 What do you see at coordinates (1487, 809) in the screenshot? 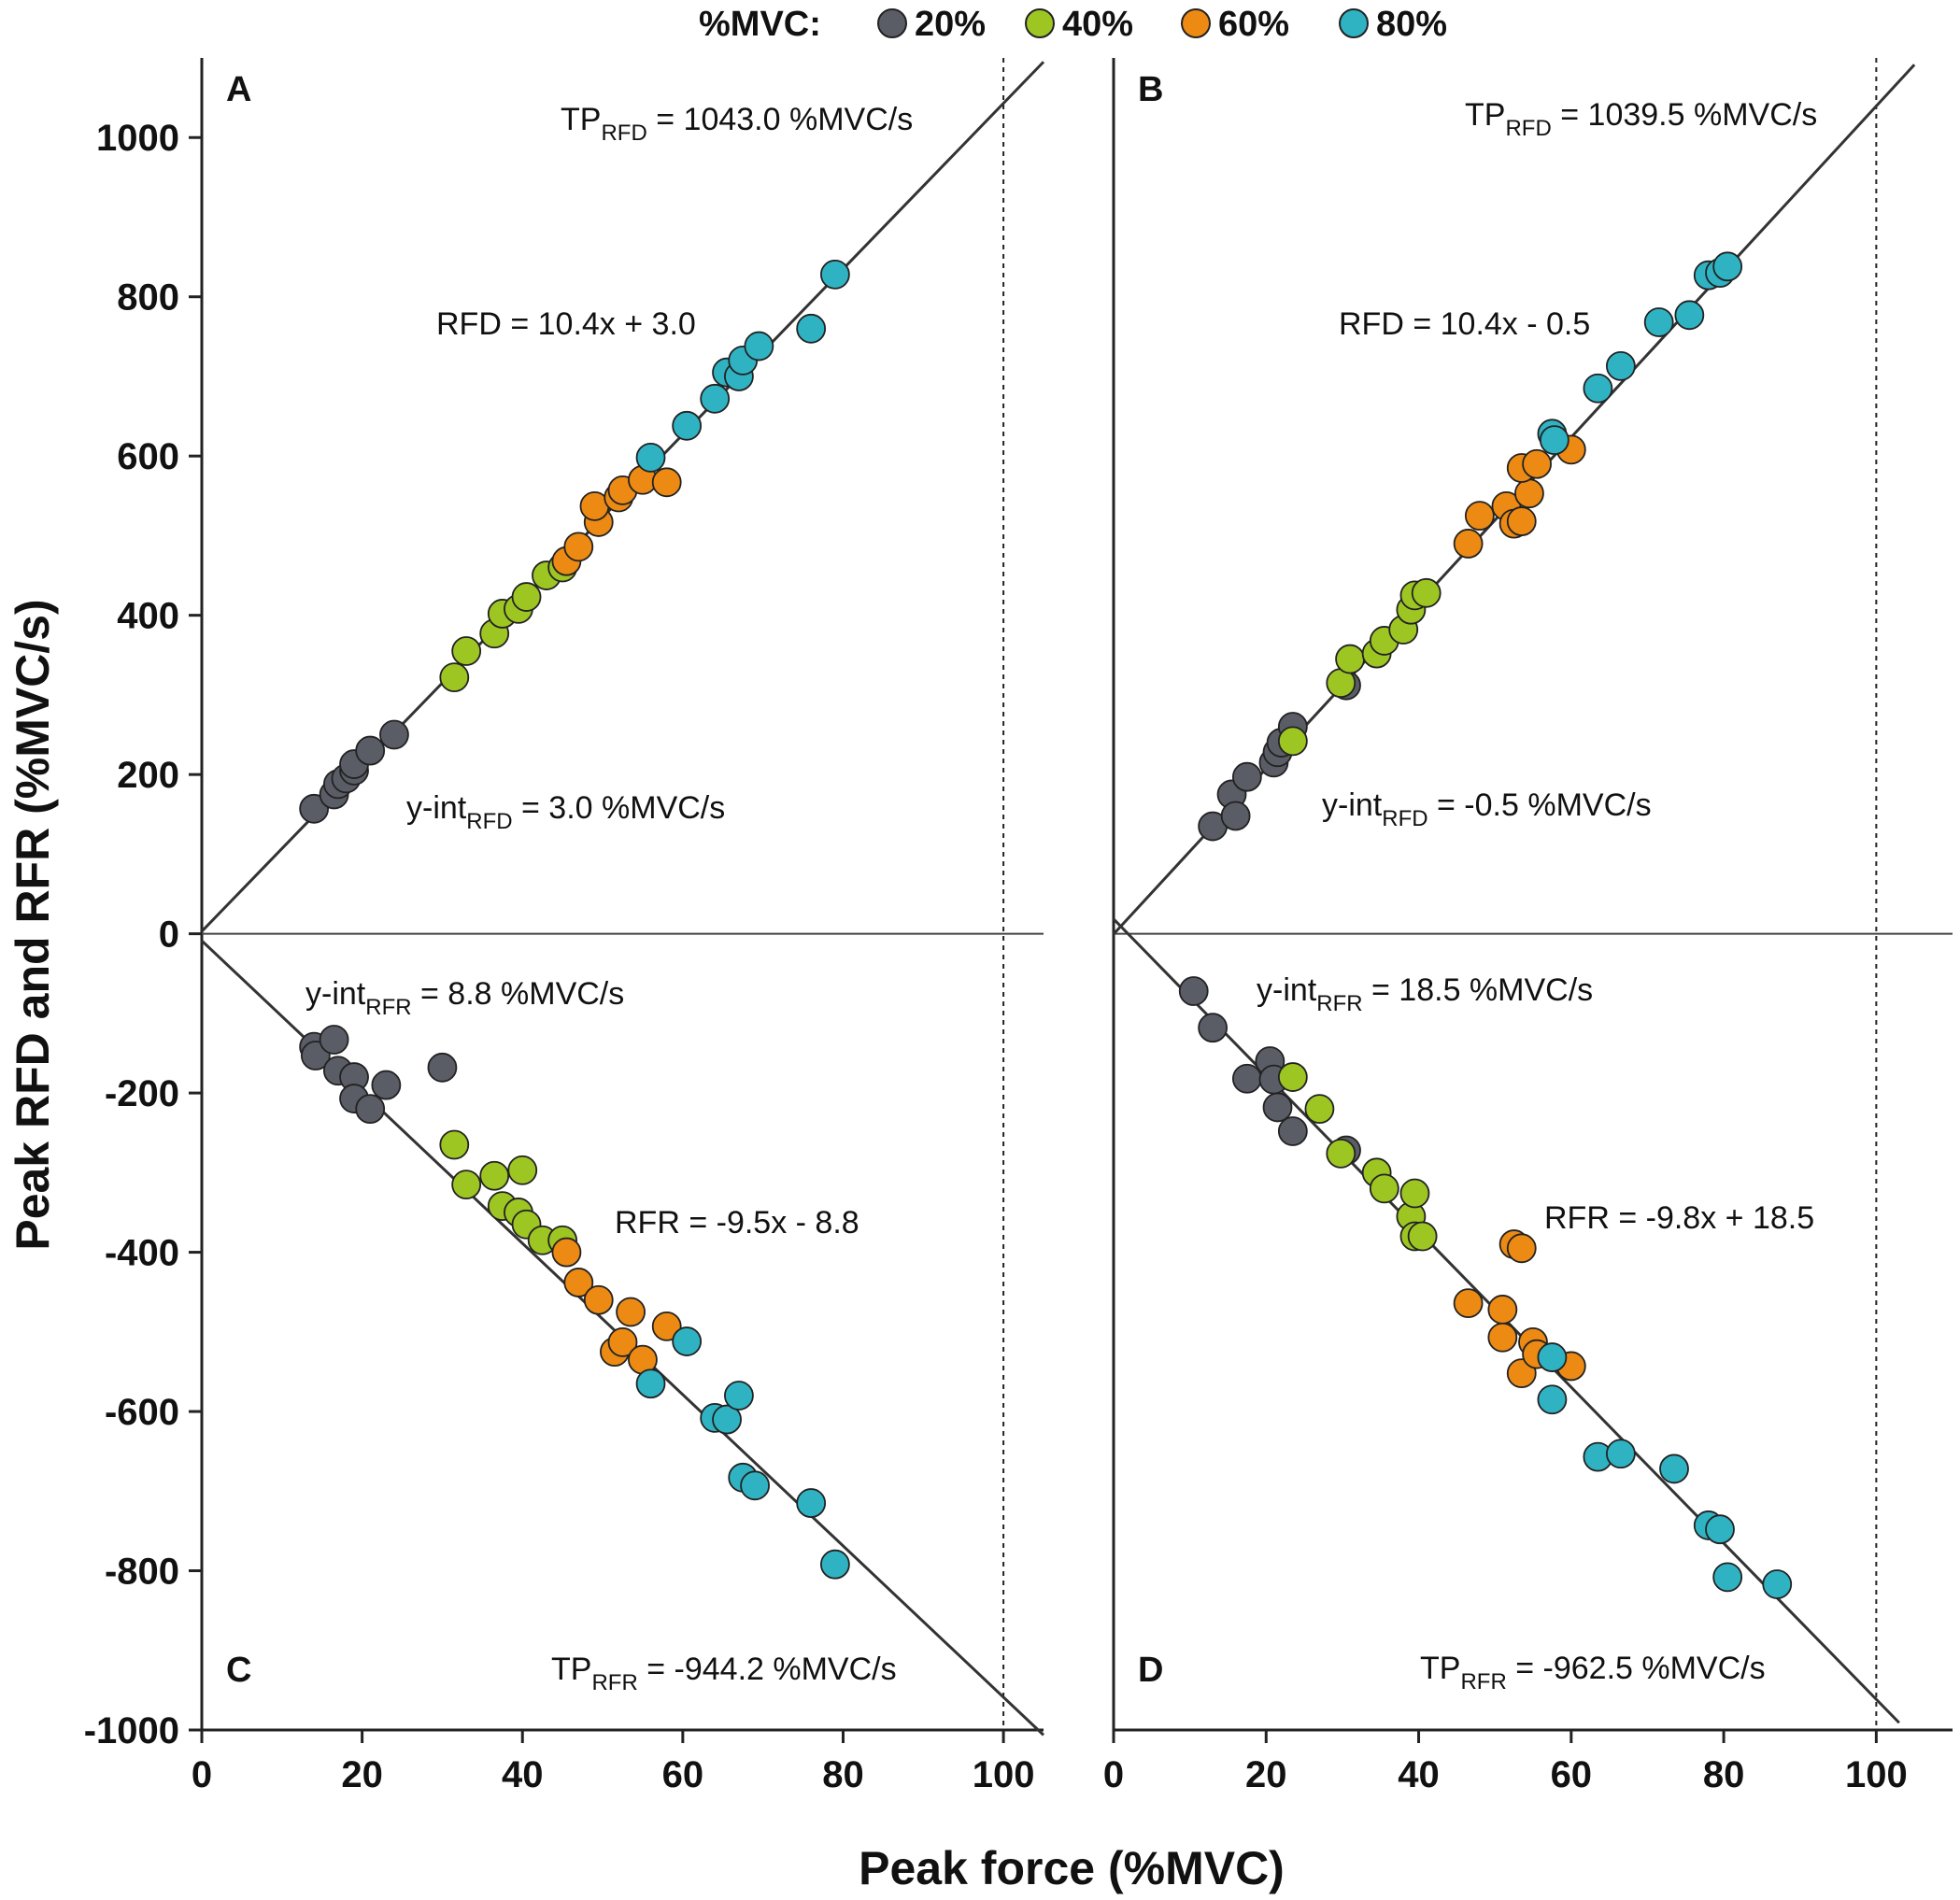
I see `yint-annotation-B: y-intRFD = -0.5 %MVC/s` at bounding box center [1487, 809].